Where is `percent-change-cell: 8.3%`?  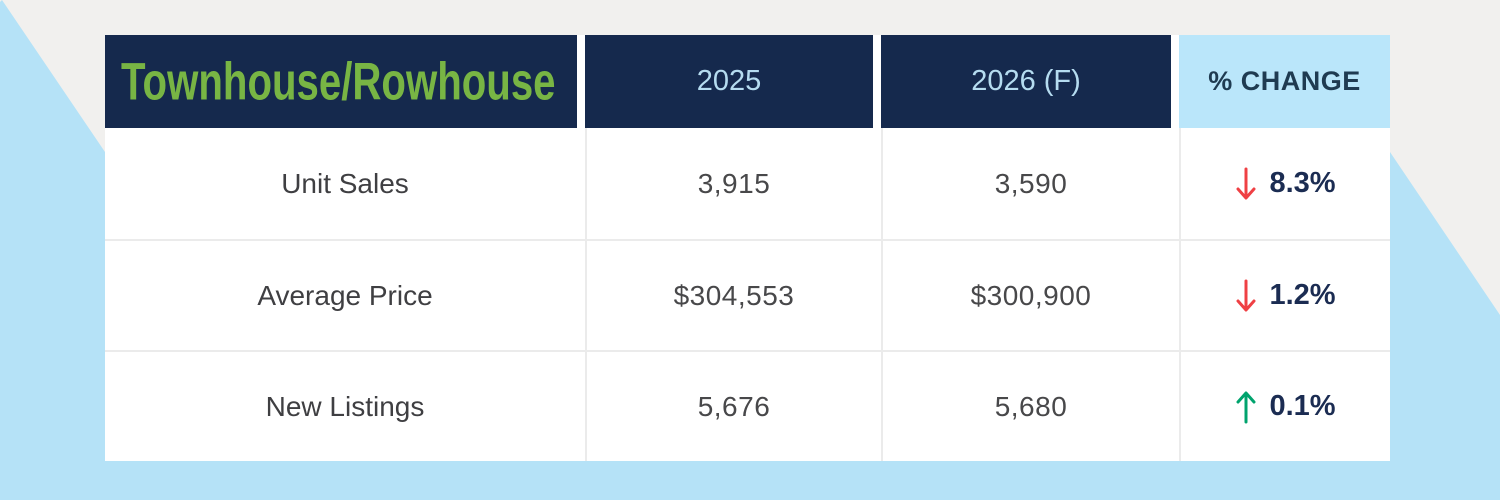
percent-change-cell: 8.3% is located at coordinates (1284, 183).